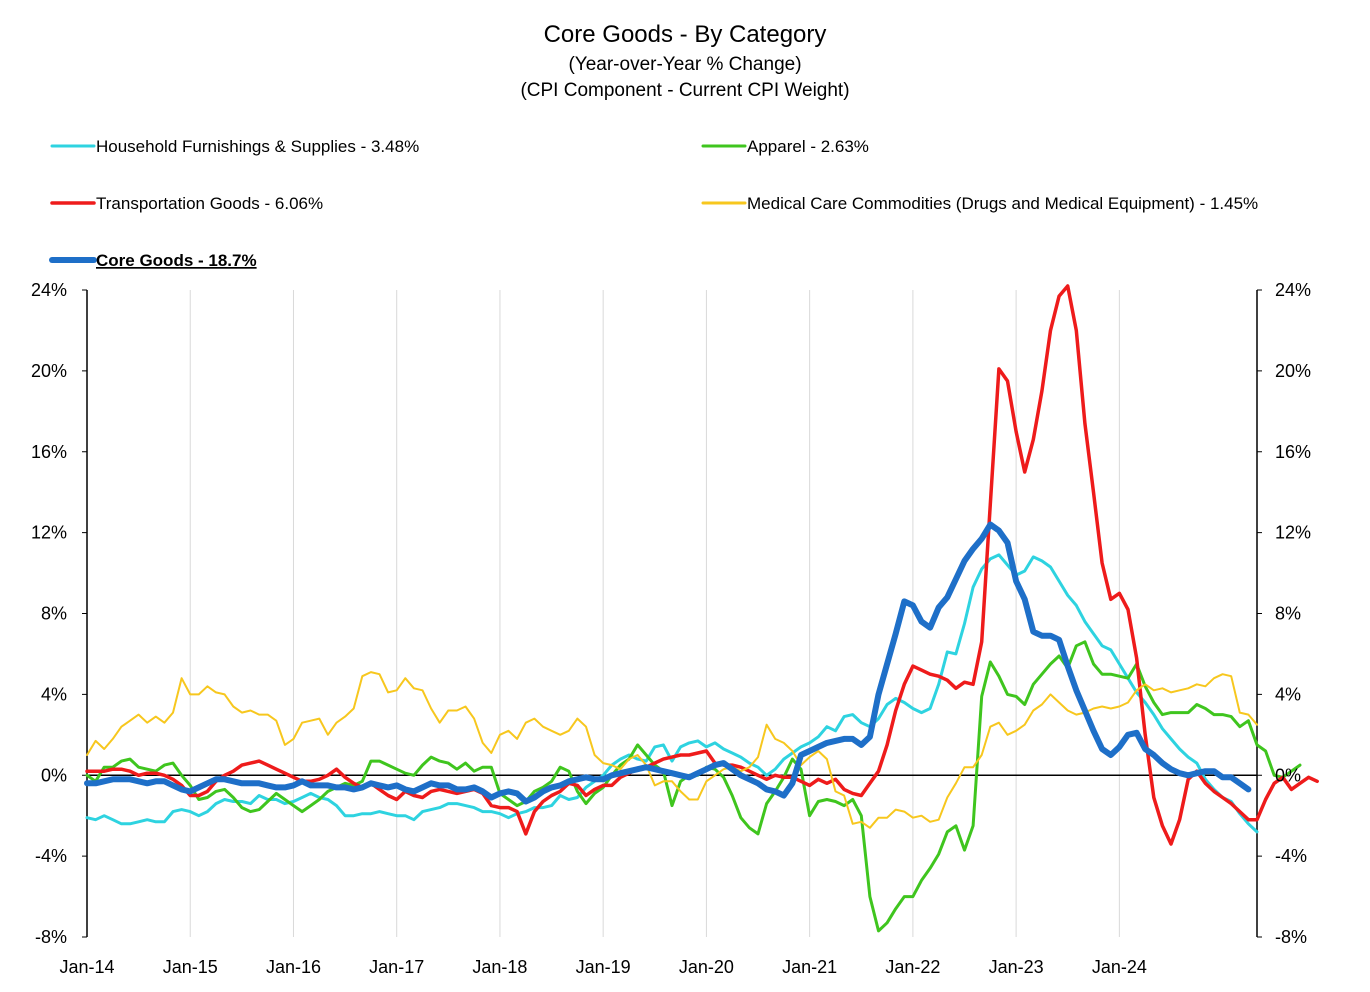  I want to click on y-tick-label-left: 8%, so click(54, 614).